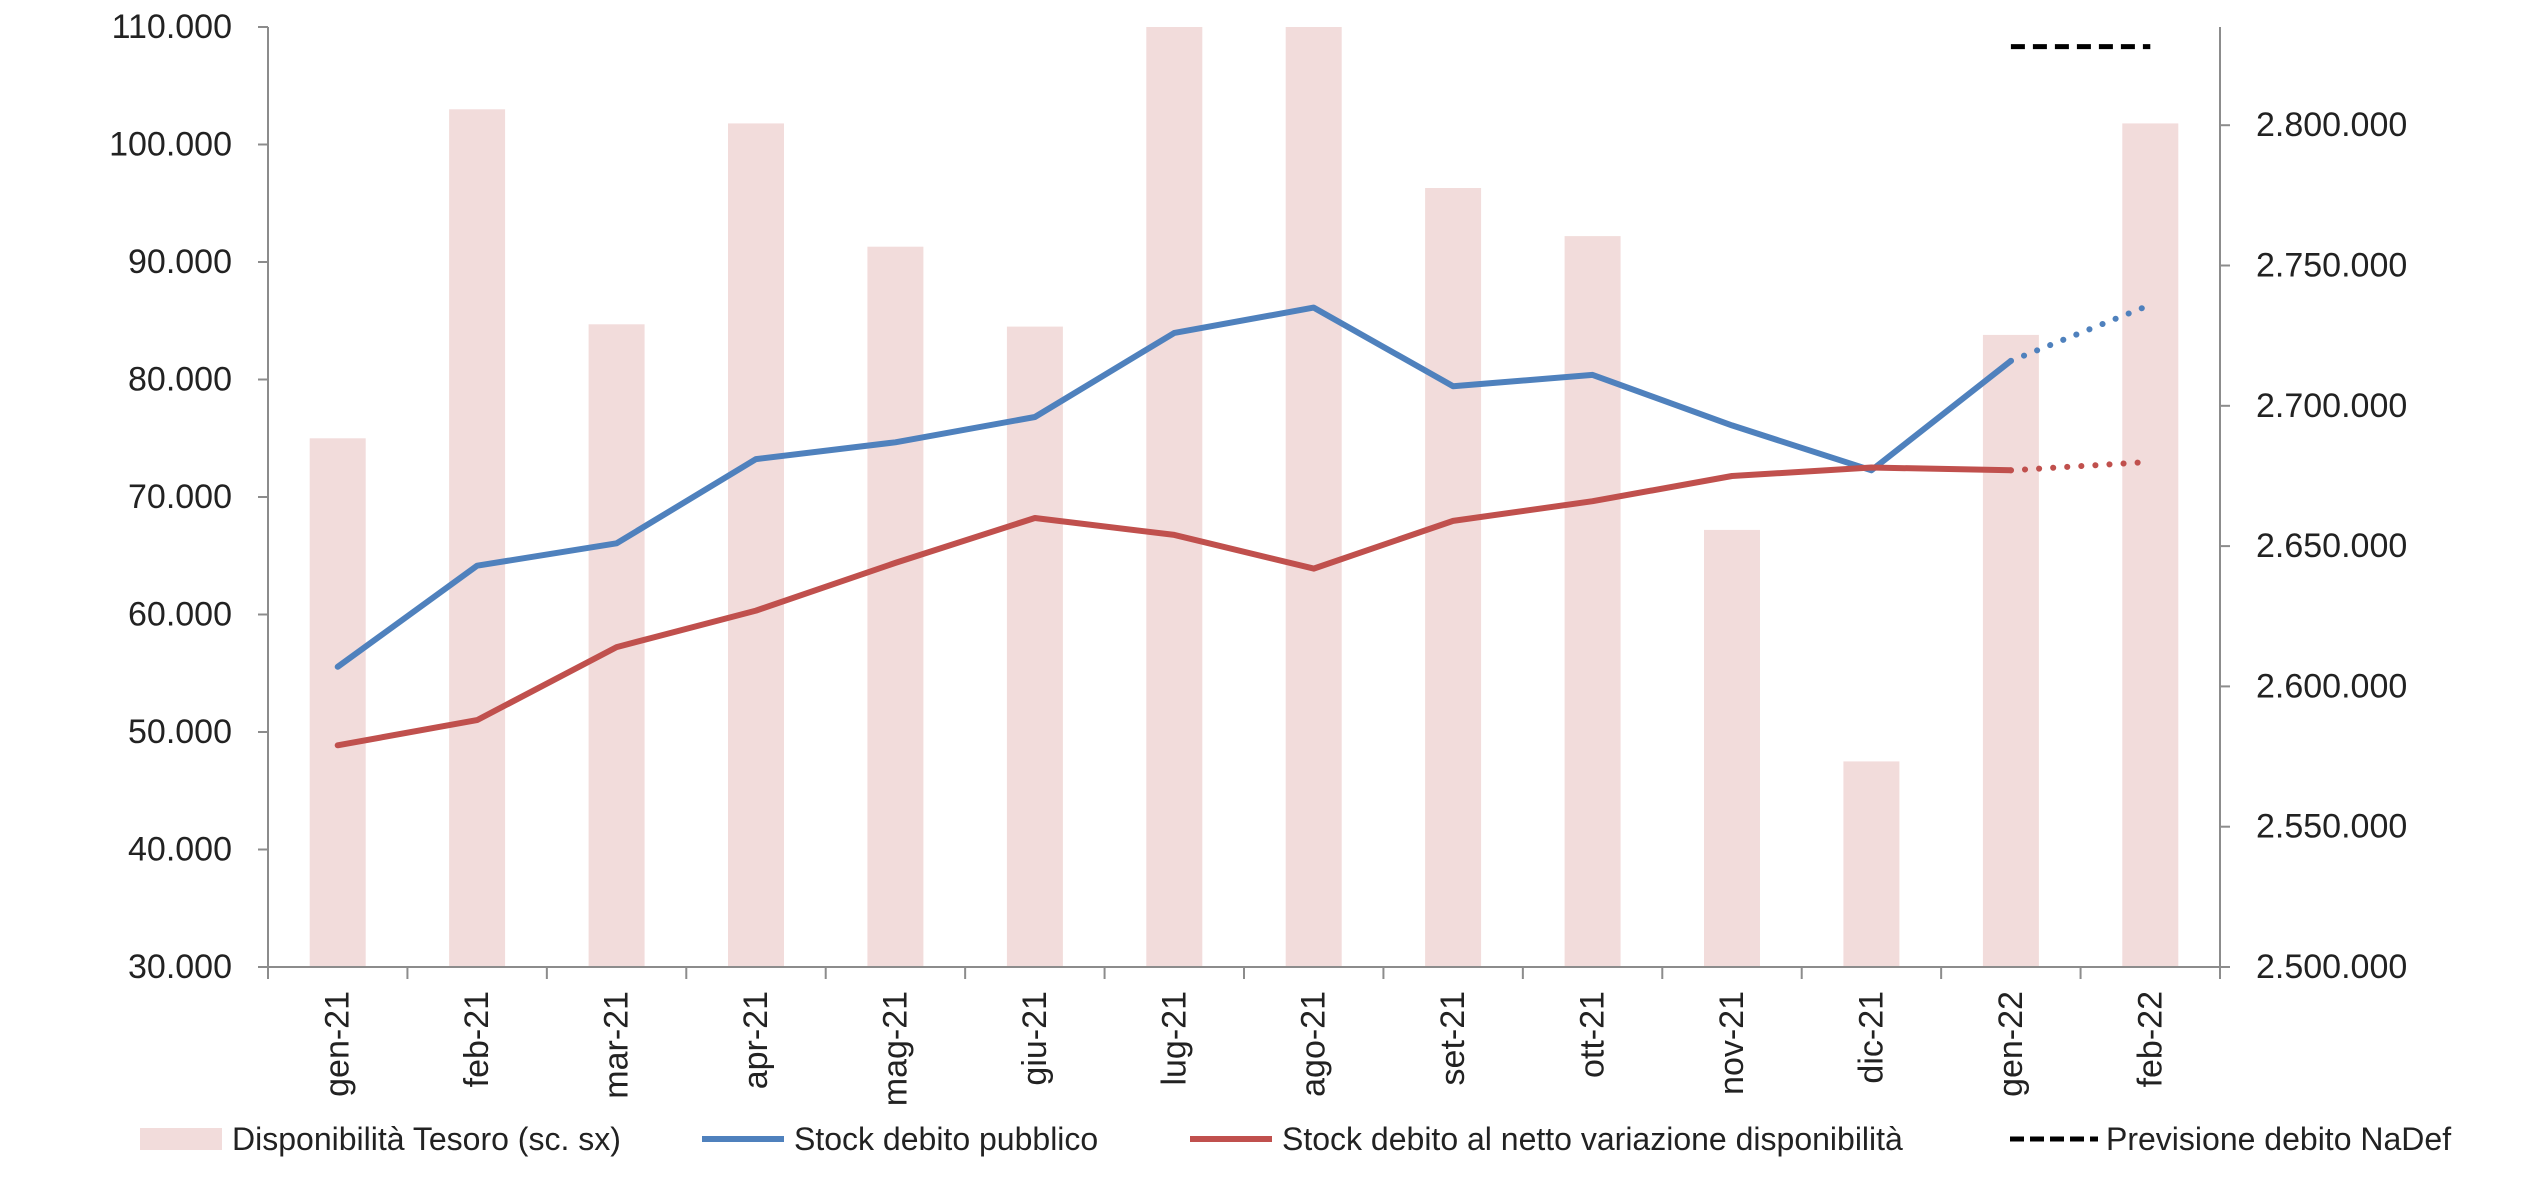  I want to click on left-tick-label: 110.000, so click(172, 27).